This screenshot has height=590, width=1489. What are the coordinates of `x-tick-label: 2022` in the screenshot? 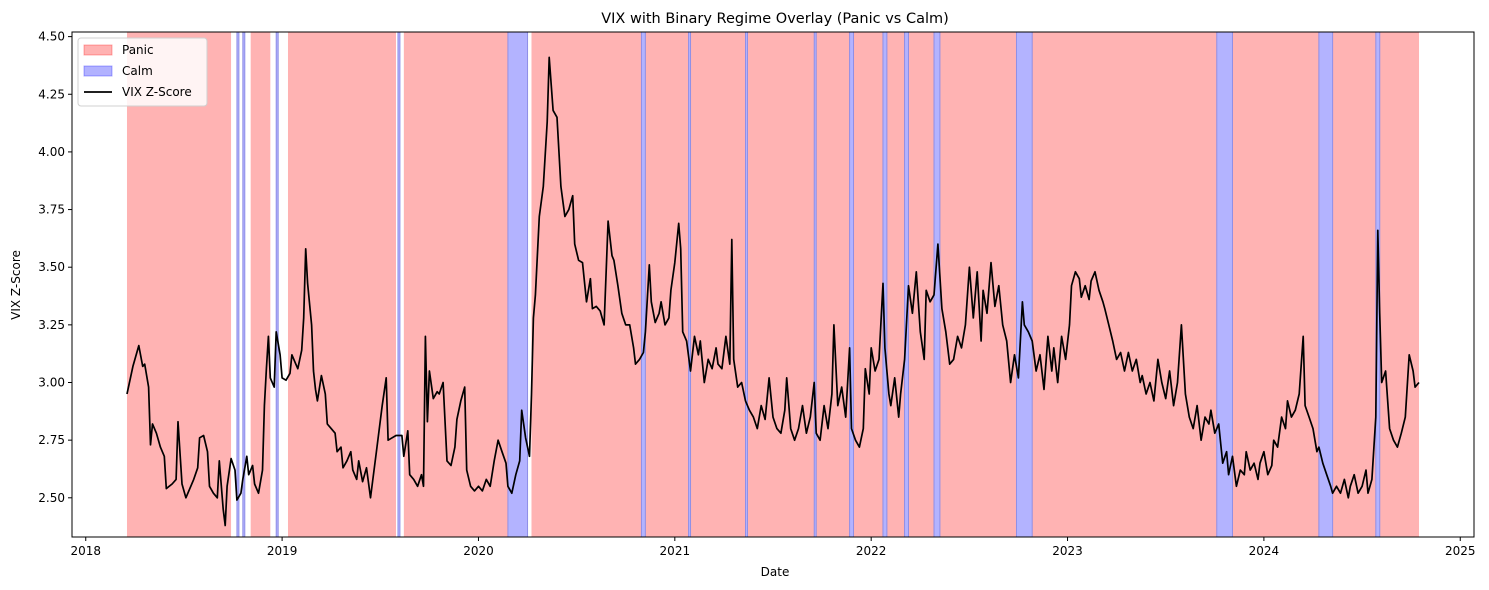 It's located at (871, 551).